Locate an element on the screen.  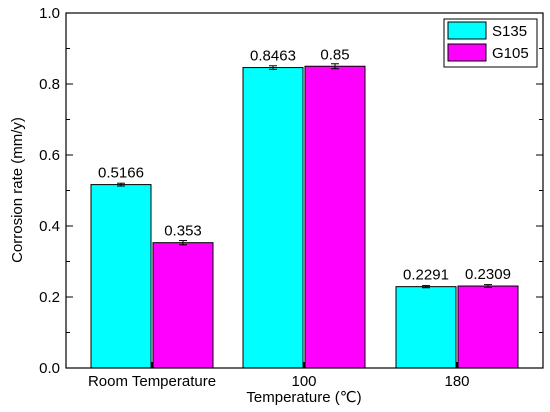
data-label: 0.2309 is located at coordinates (488, 274).